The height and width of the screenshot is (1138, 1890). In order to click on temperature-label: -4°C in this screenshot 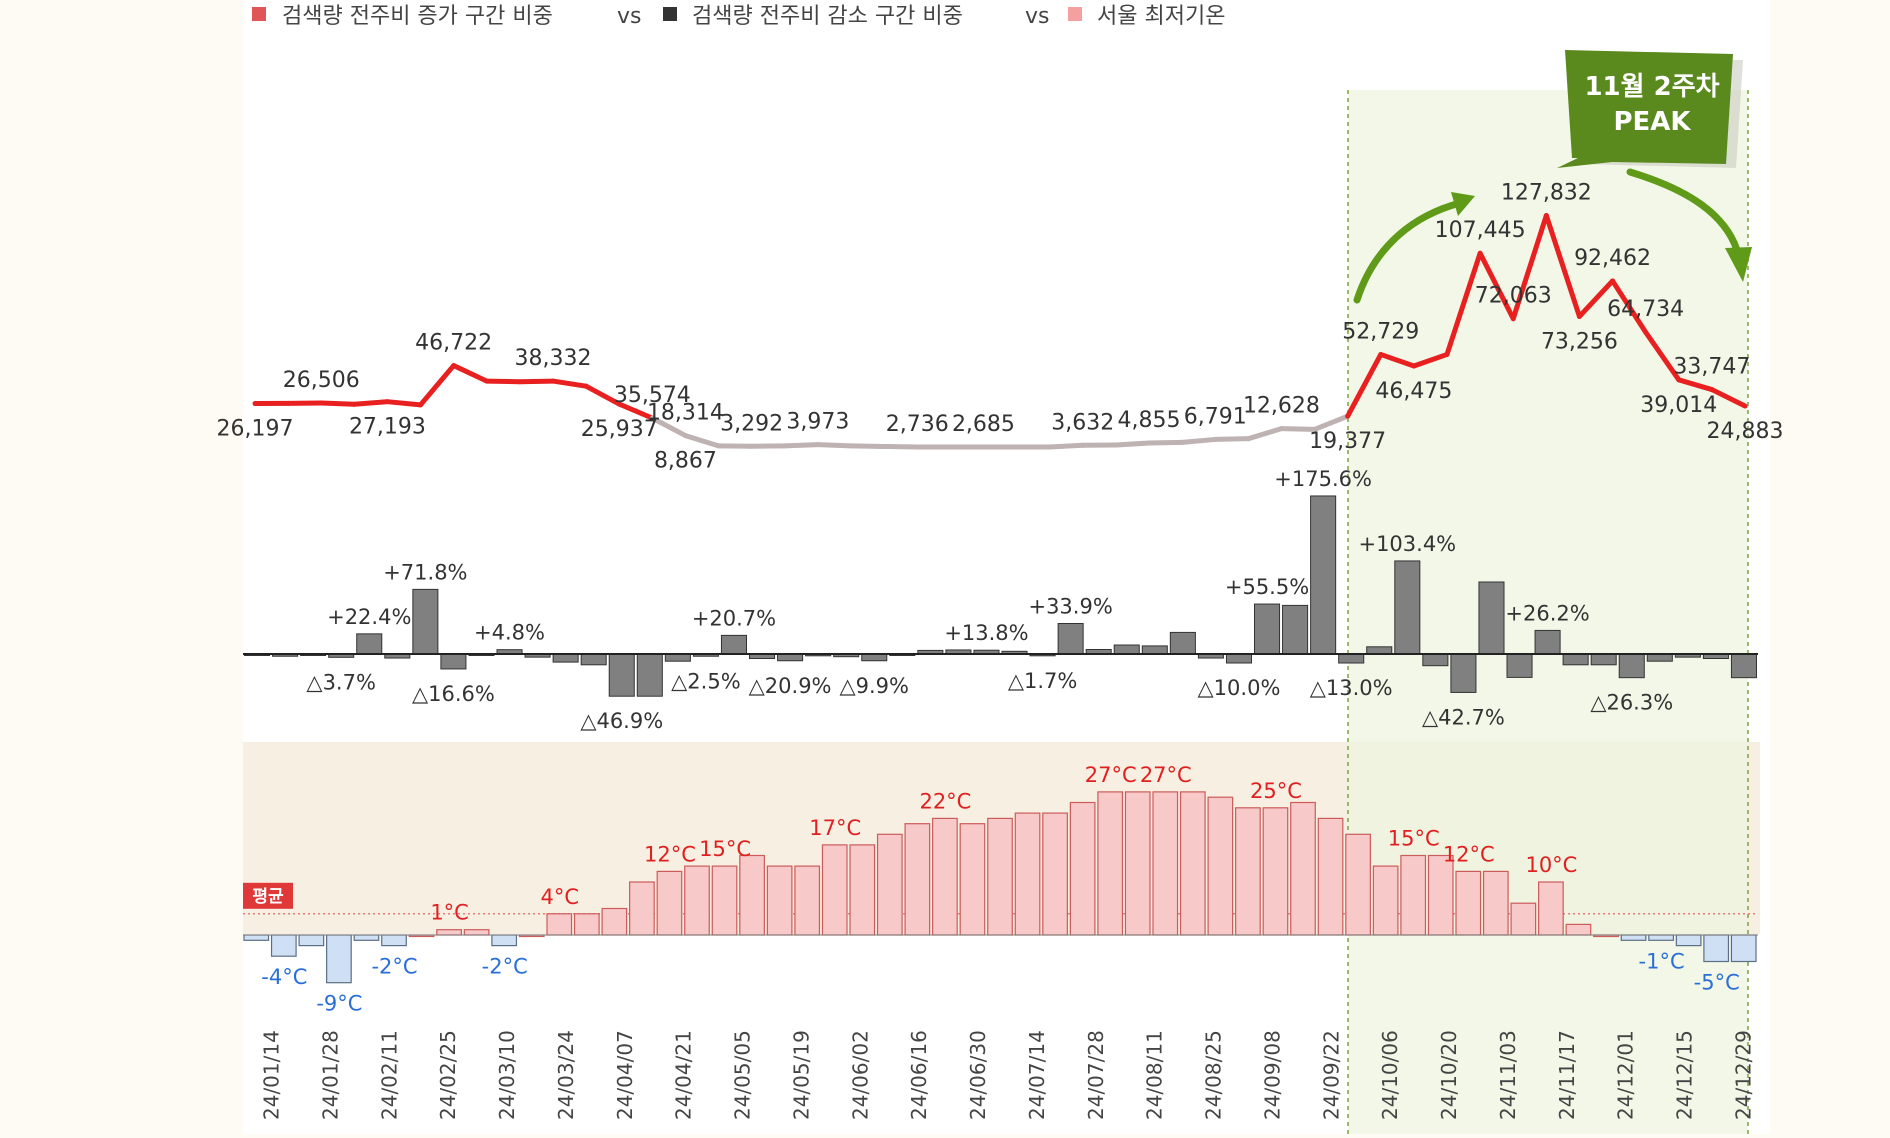, I will do `click(284, 977)`.